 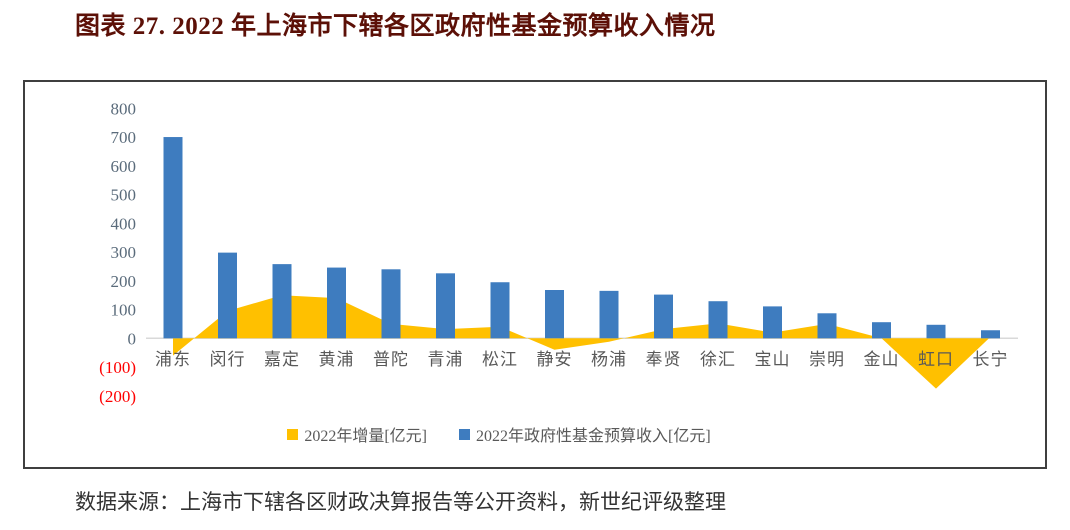 What do you see at coordinates (936, 359) in the screenshot?
I see `x-category-label: 虹口` at bounding box center [936, 359].